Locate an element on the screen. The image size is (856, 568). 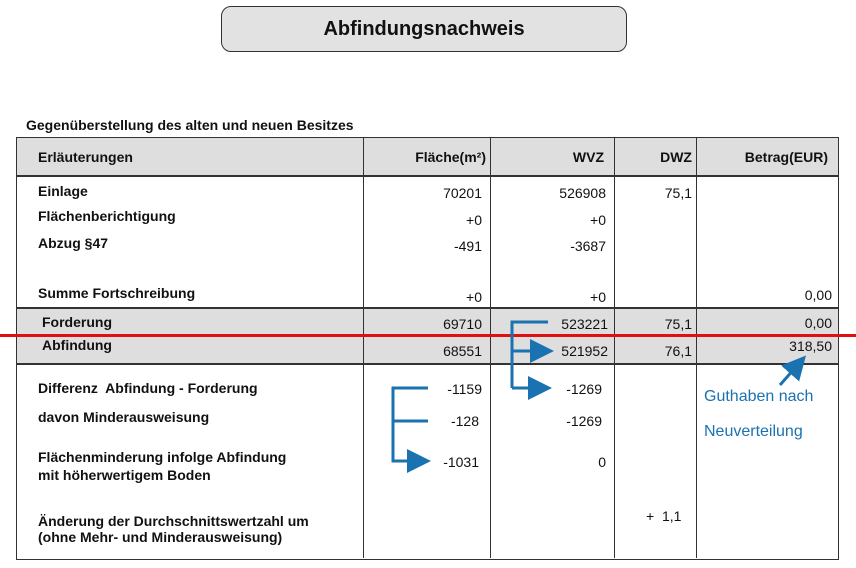
row-label-forderung: Forderung is located at coordinates (77, 322).